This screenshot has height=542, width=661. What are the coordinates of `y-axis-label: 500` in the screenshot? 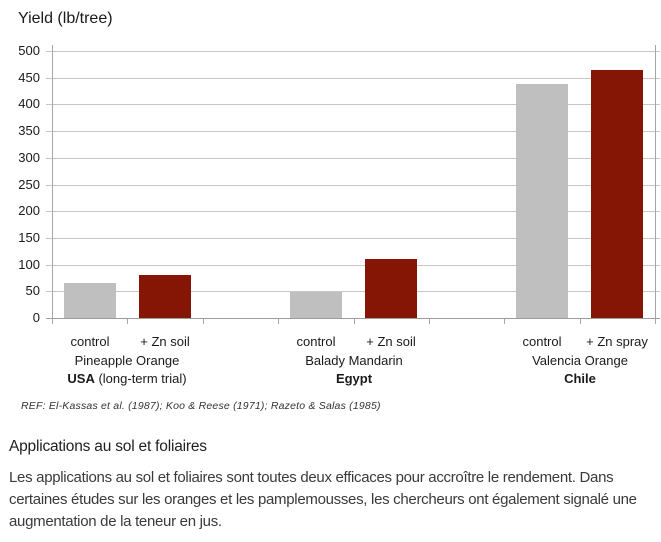 It's located at (29, 50).